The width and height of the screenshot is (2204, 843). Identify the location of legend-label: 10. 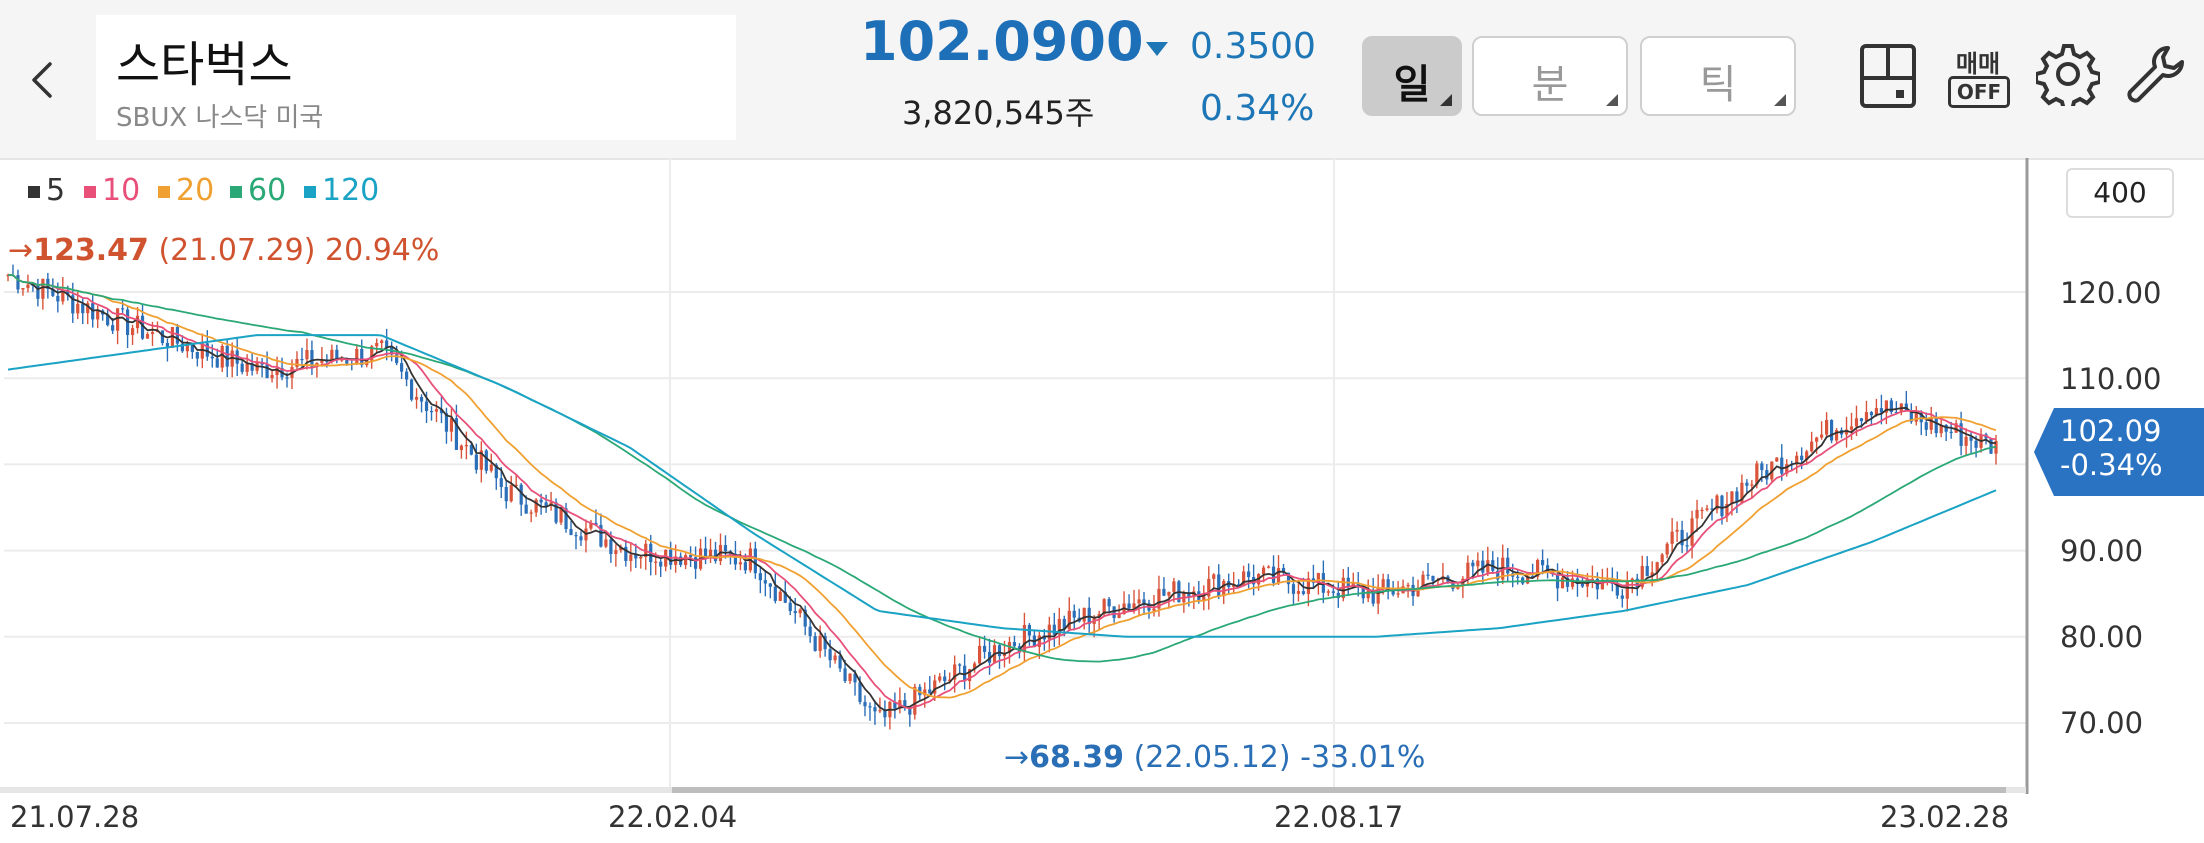
(121, 190).